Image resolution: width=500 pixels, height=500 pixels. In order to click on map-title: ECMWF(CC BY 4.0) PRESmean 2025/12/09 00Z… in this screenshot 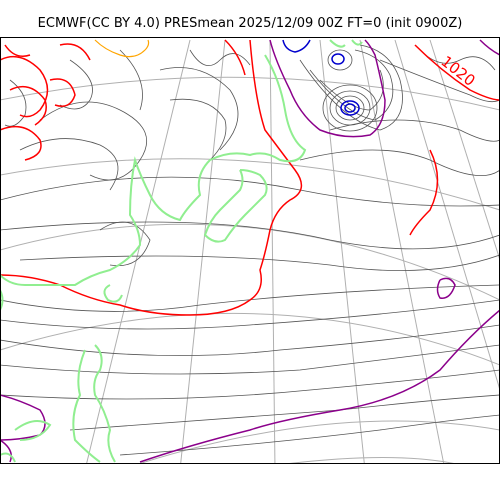, I will do `click(250, 23)`.